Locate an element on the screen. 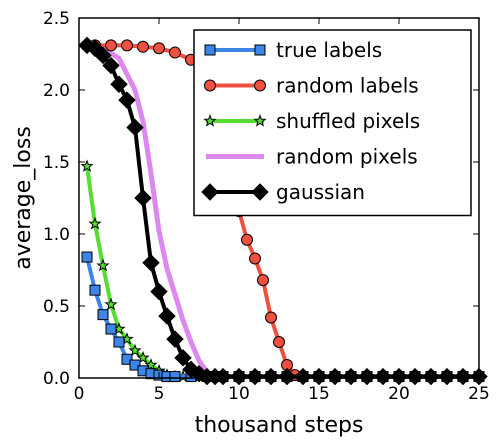 This screenshot has width=500, height=445. x-tick-label: 15 is located at coordinates (319, 394).